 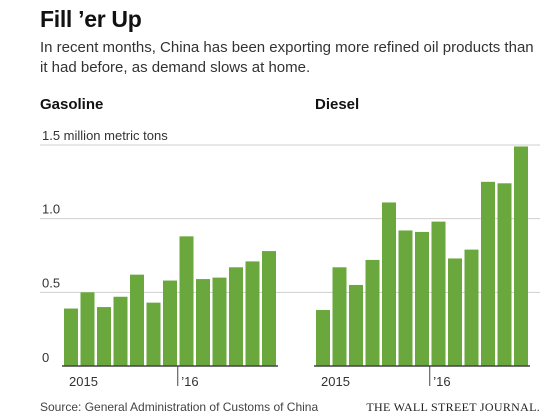 What do you see at coordinates (105, 135) in the screenshot?
I see `y-tick-label-3: 1.5 million metric tons` at bounding box center [105, 135].